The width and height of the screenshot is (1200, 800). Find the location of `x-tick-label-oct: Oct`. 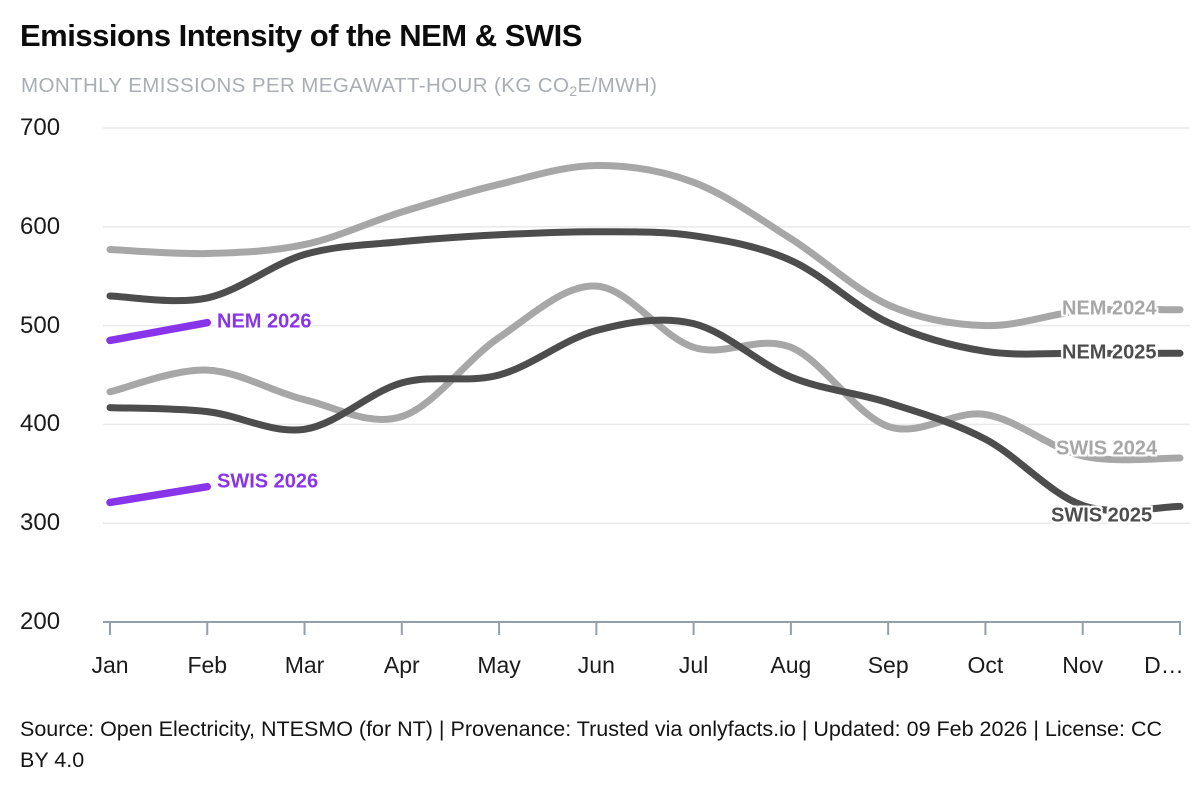

x-tick-label-oct: Oct is located at coordinates (985, 665).